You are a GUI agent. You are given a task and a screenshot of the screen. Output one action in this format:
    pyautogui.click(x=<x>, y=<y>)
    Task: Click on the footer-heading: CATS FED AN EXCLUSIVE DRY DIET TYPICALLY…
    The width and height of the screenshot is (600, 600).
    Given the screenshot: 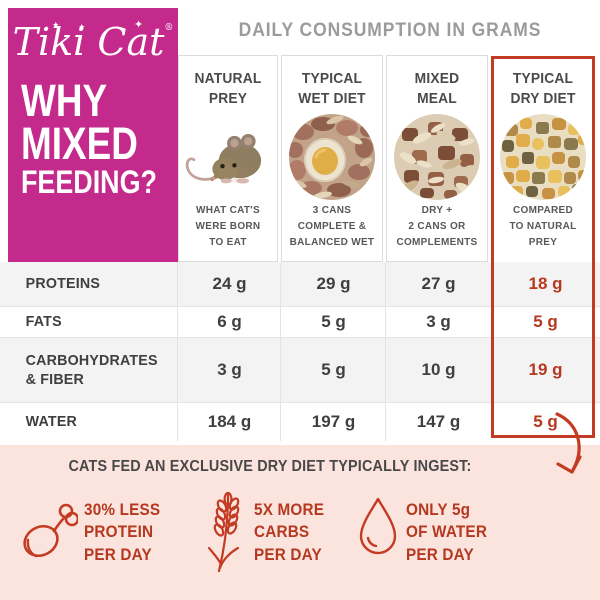 What is the action you would take?
    pyautogui.click(x=270, y=466)
    